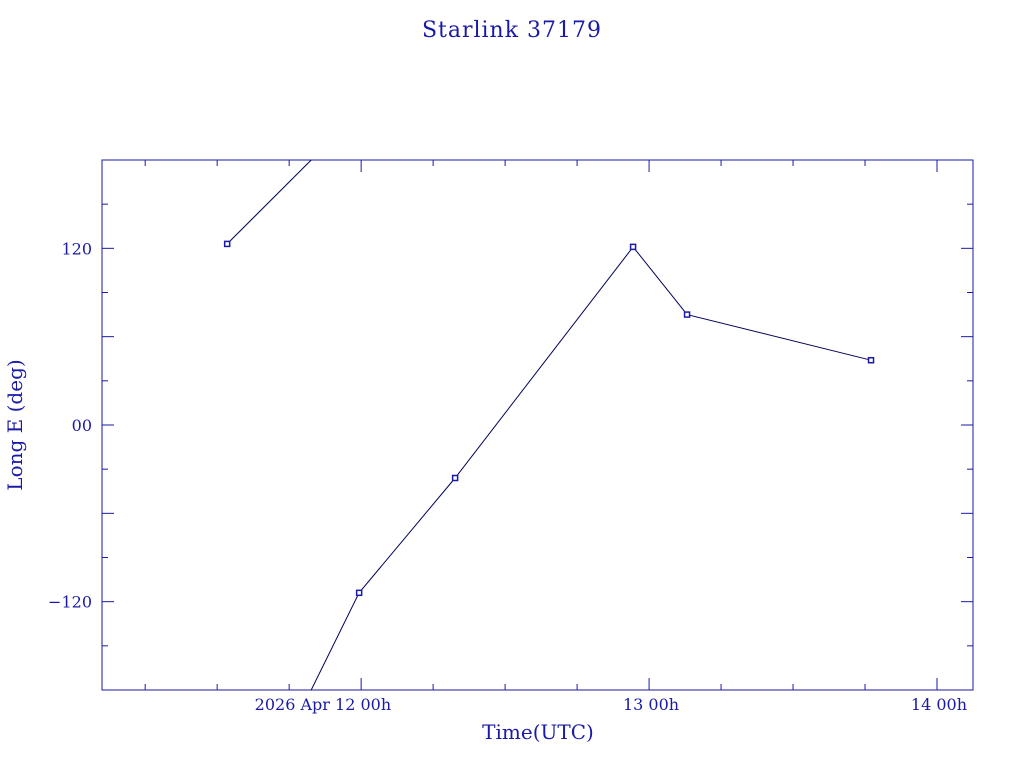 Image resolution: width=1024 pixels, height=768 pixels. Describe the element at coordinates (512, 30) in the screenshot. I see `chart-title: Starlink 37179` at that location.